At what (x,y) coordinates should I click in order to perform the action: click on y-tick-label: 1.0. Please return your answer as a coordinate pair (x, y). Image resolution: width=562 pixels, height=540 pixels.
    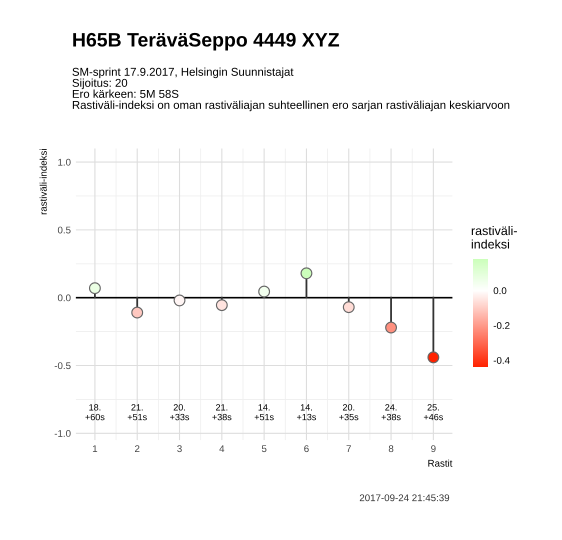
    Looking at the image, I should click on (64, 162).